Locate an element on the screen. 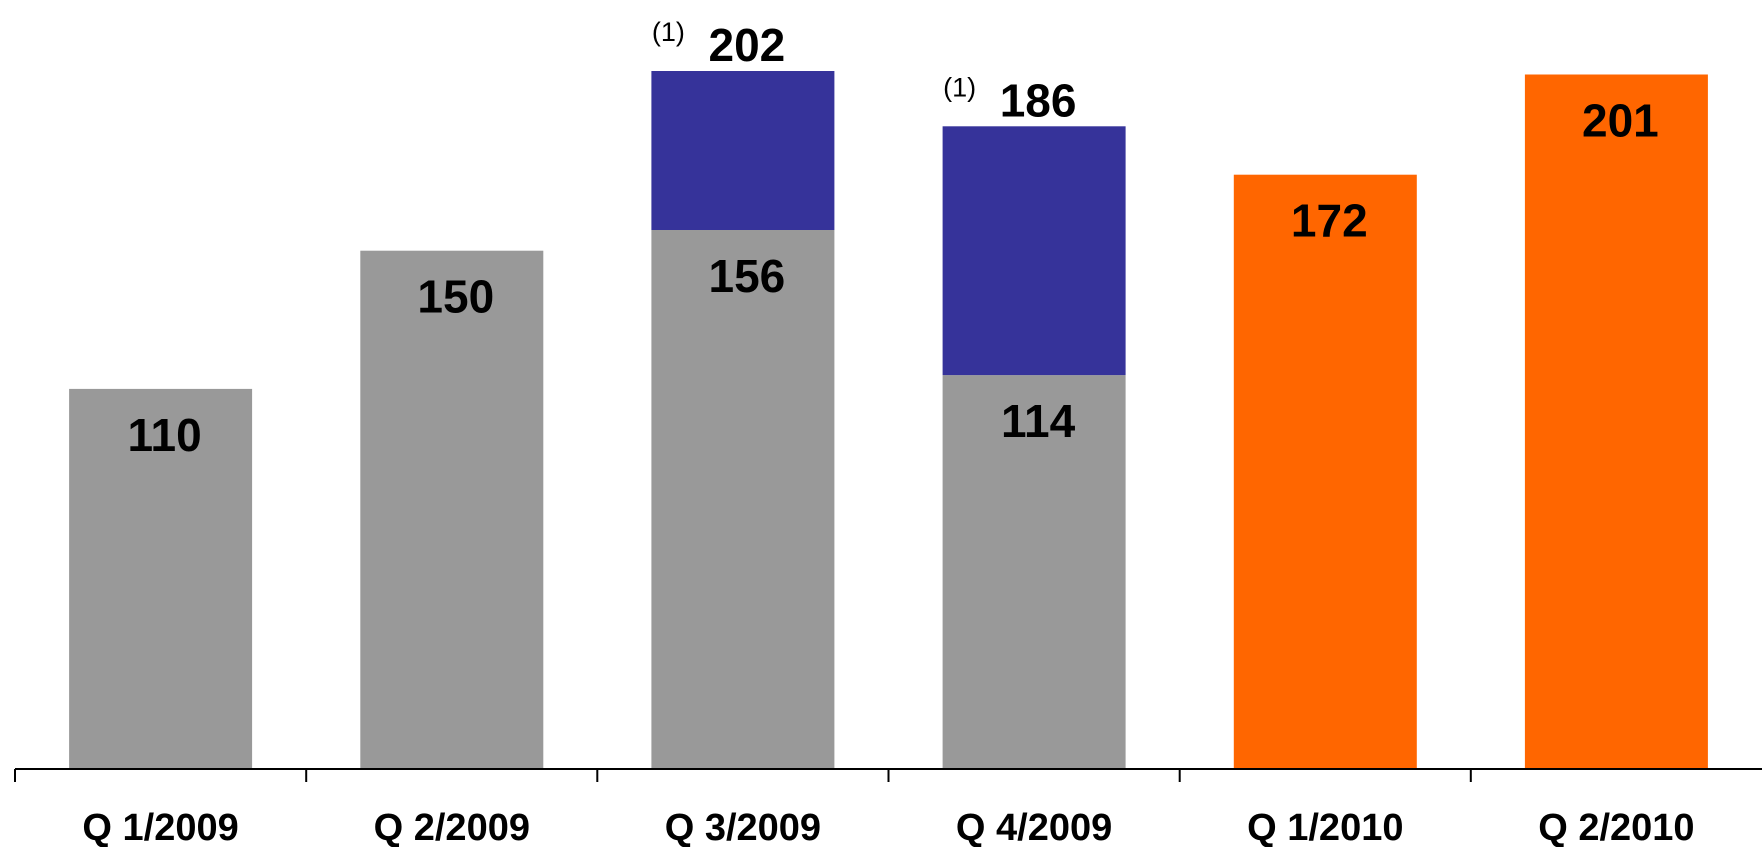 The image size is (1762, 847). x-tick-label: Q 1/2009 is located at coordinates (160, 827).